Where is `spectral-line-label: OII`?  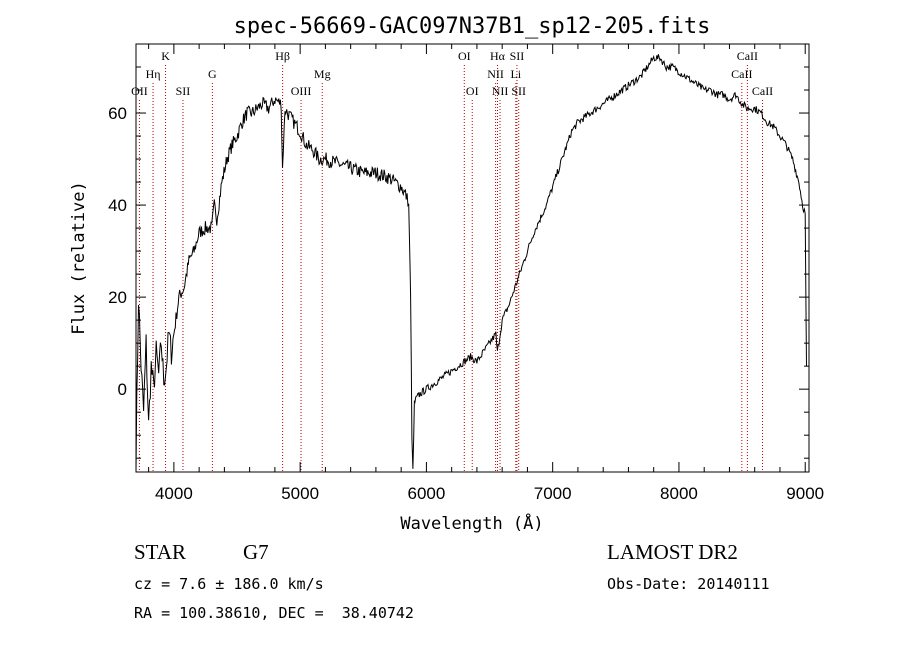 spectral-line-label: OII is located at coordinates (139, 91).